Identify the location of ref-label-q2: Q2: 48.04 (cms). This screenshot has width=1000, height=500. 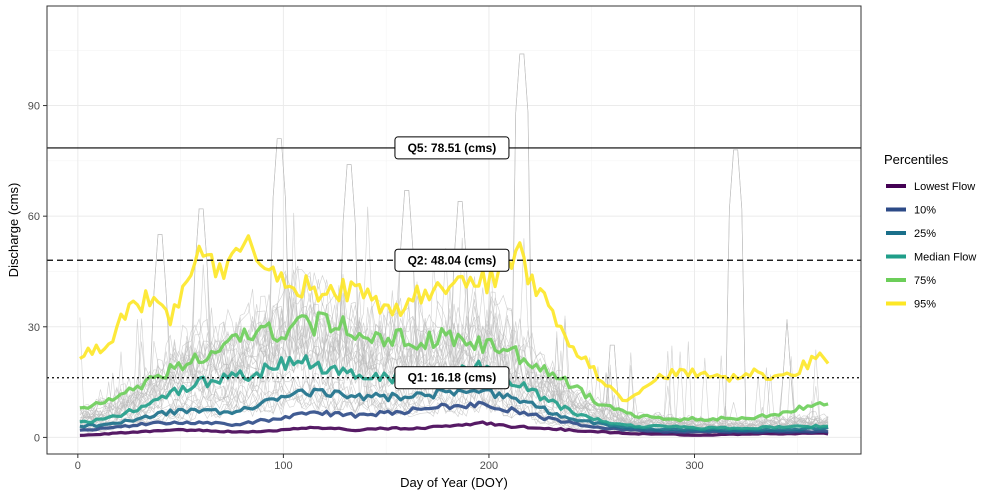
(452, 260).